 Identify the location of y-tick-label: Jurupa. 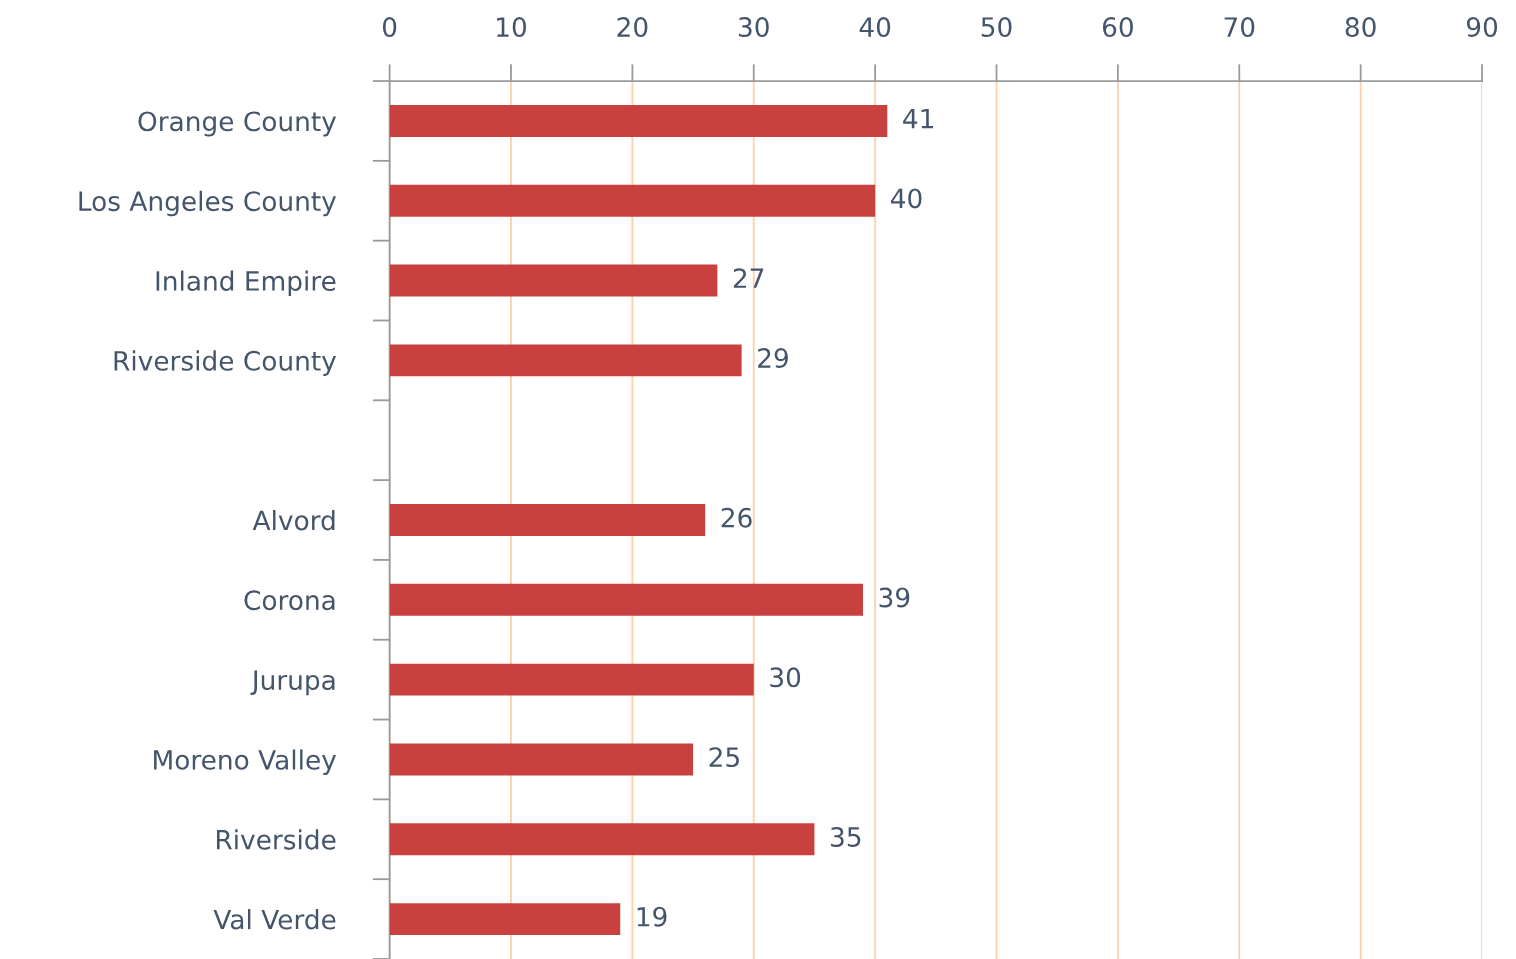
(292, 683).